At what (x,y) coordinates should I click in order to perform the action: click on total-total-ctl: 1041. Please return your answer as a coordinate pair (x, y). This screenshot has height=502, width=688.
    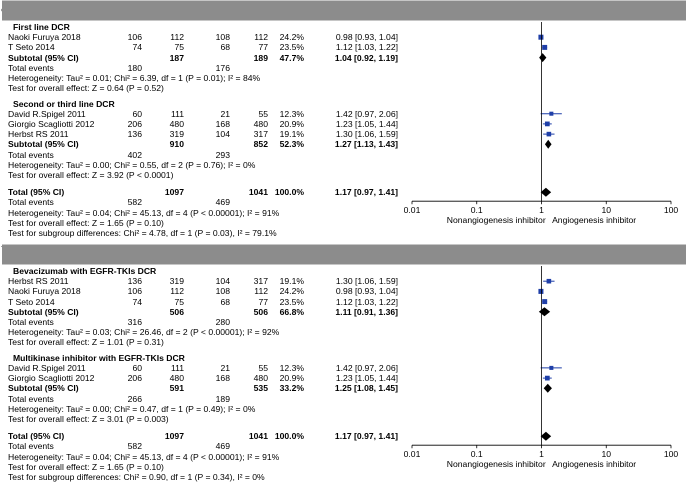
    Looking at the image, I should click on (258, 192).